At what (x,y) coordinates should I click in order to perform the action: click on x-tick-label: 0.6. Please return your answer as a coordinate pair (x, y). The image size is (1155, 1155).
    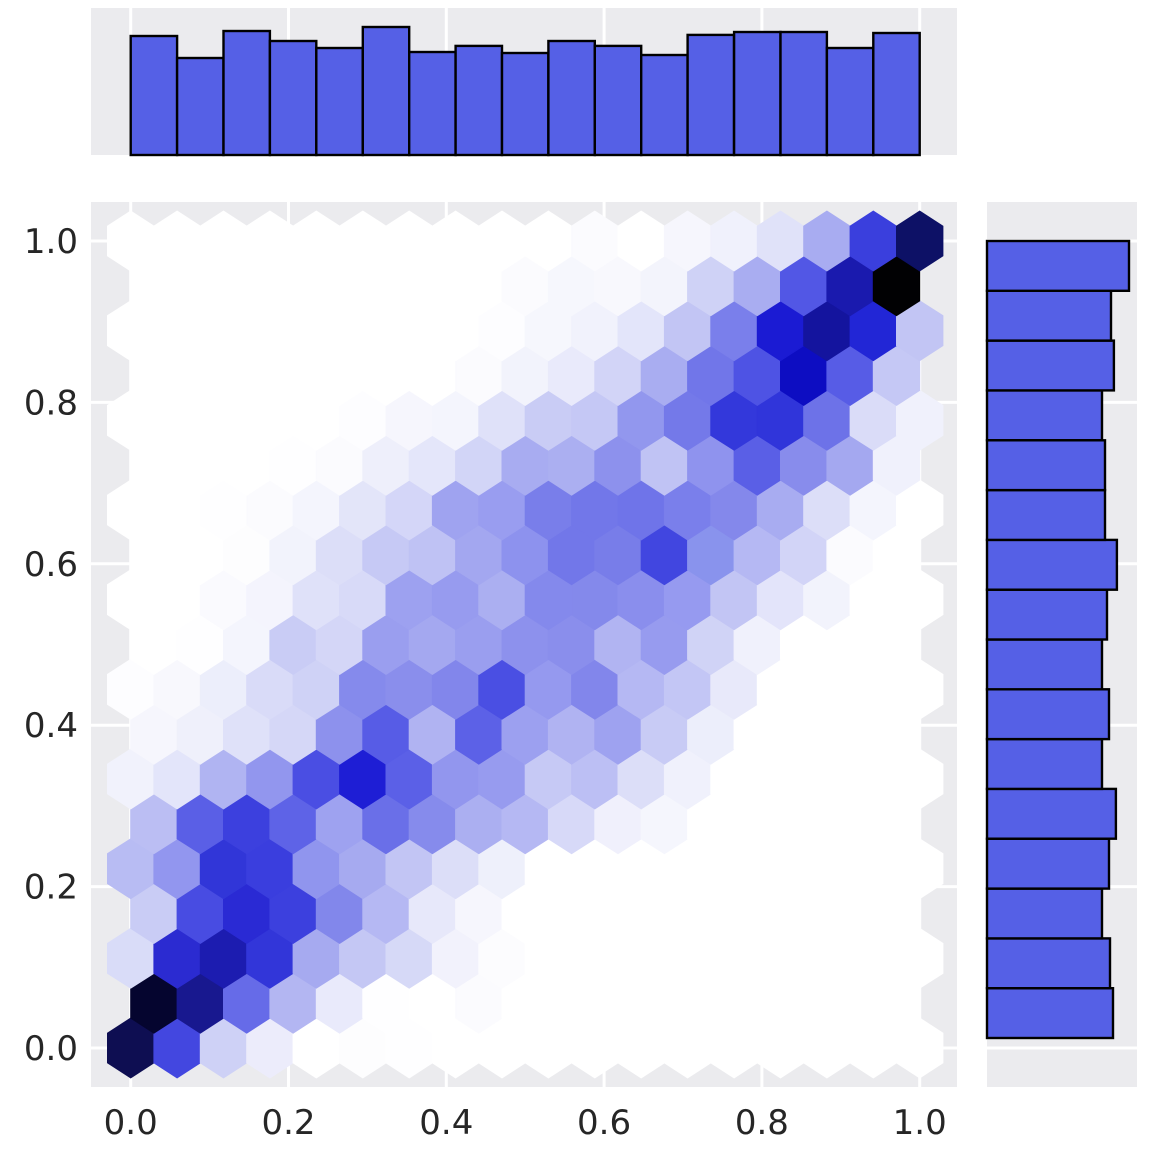
    Looking at the image, I should click on (604, 1123).